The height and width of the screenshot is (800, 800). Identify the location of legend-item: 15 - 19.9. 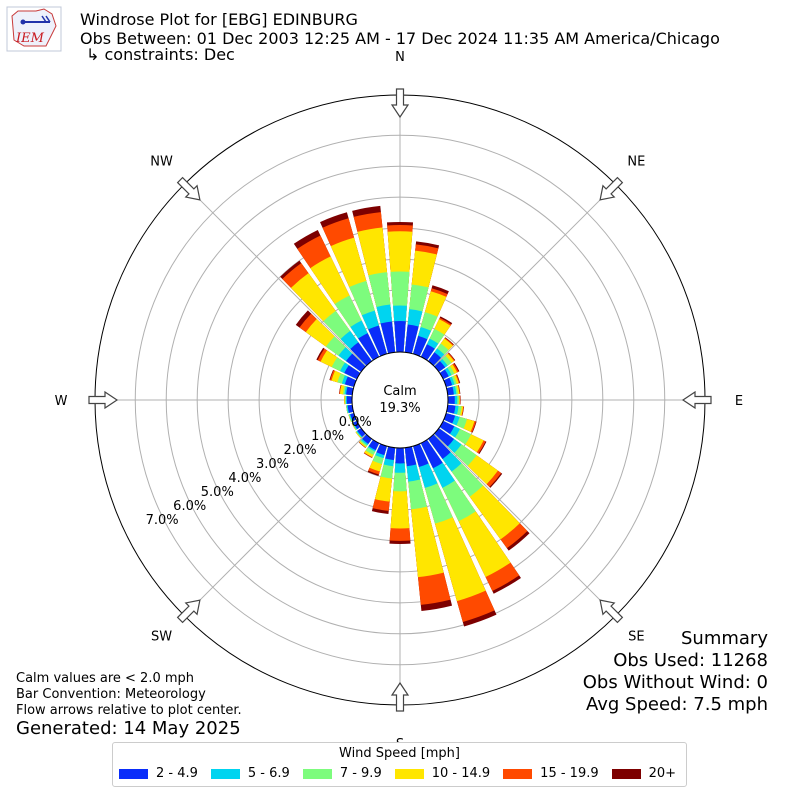
(551, 773).